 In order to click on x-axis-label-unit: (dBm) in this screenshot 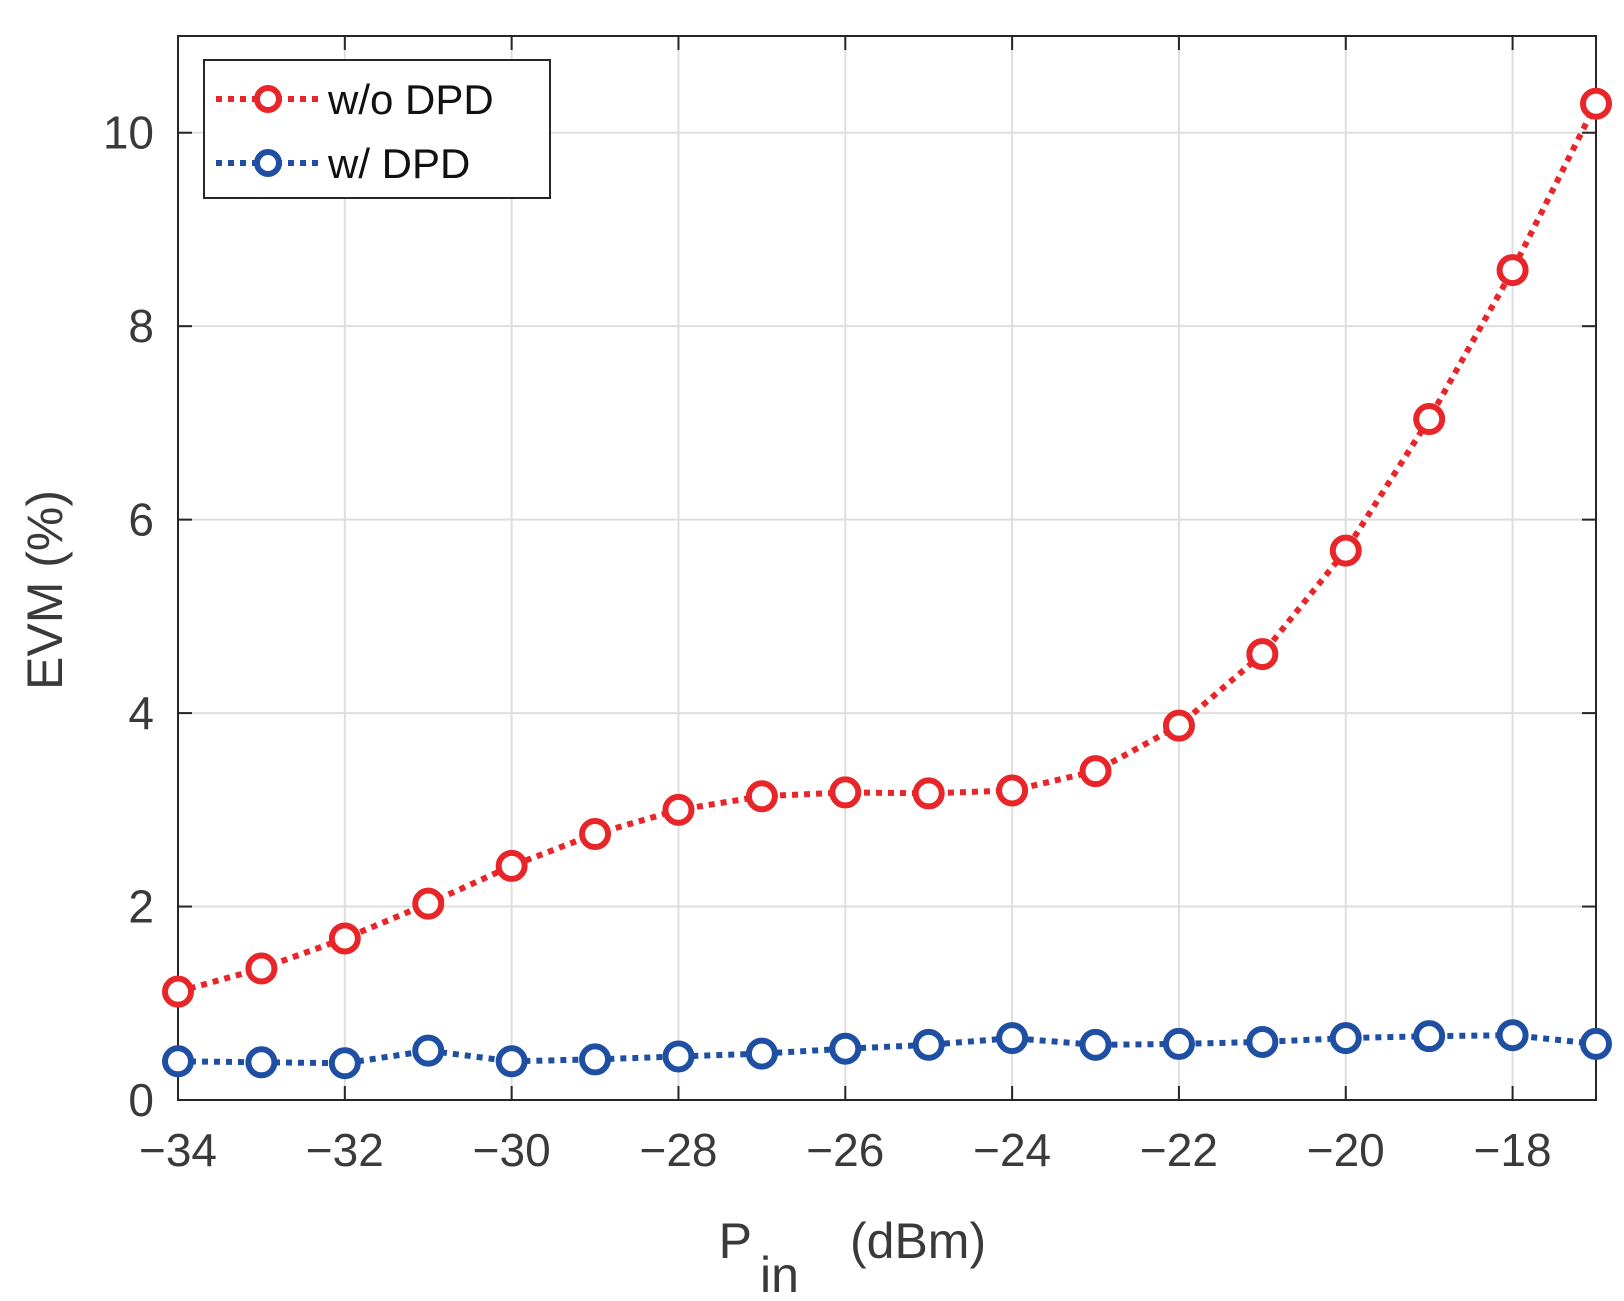, I will do `click(918, 1241)`.